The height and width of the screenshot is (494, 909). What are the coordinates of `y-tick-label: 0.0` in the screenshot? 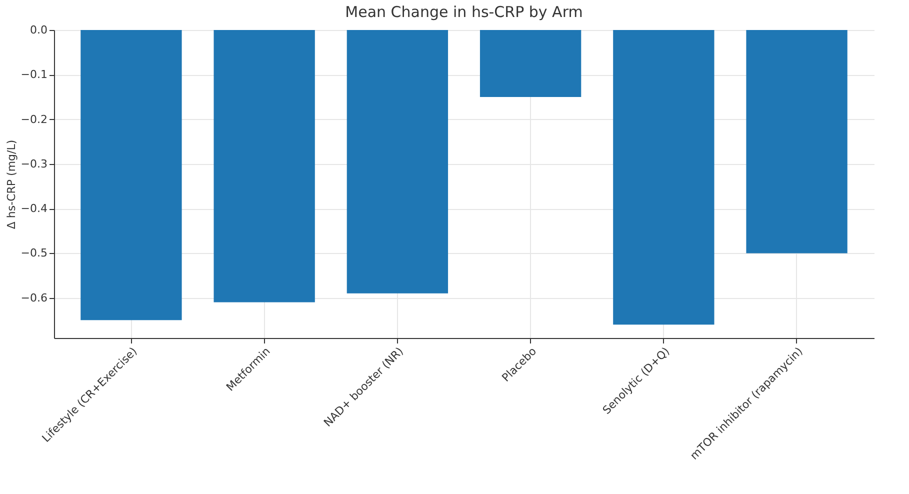 It's located at (39, 30).